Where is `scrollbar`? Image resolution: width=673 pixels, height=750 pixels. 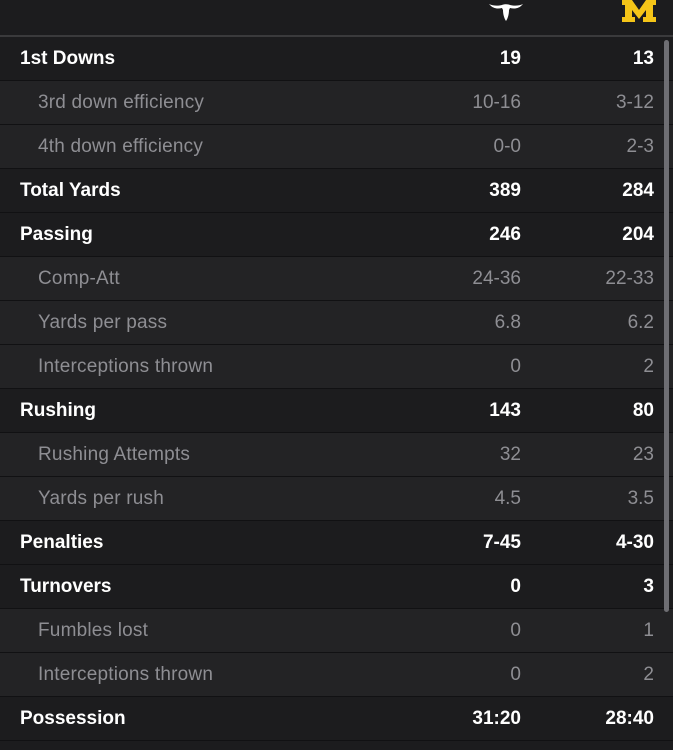
scrollbar is located at coordinates (666, 326).